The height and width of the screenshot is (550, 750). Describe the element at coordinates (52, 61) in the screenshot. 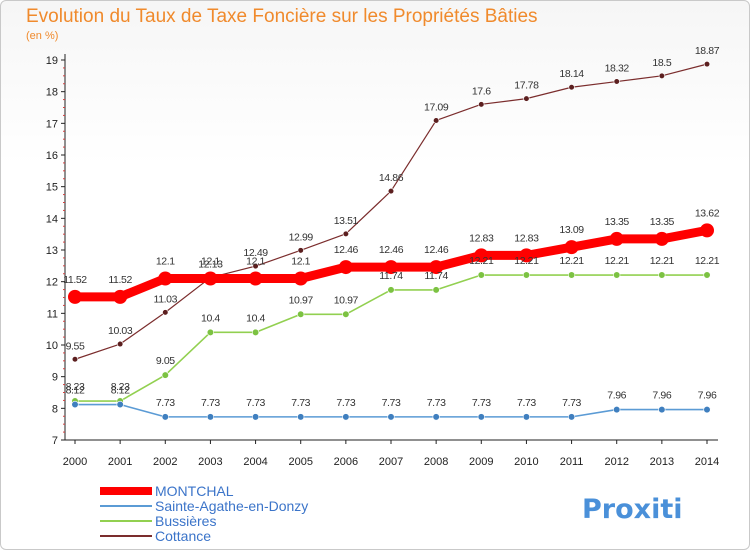

I see `y-tick-label: 19` at that location.